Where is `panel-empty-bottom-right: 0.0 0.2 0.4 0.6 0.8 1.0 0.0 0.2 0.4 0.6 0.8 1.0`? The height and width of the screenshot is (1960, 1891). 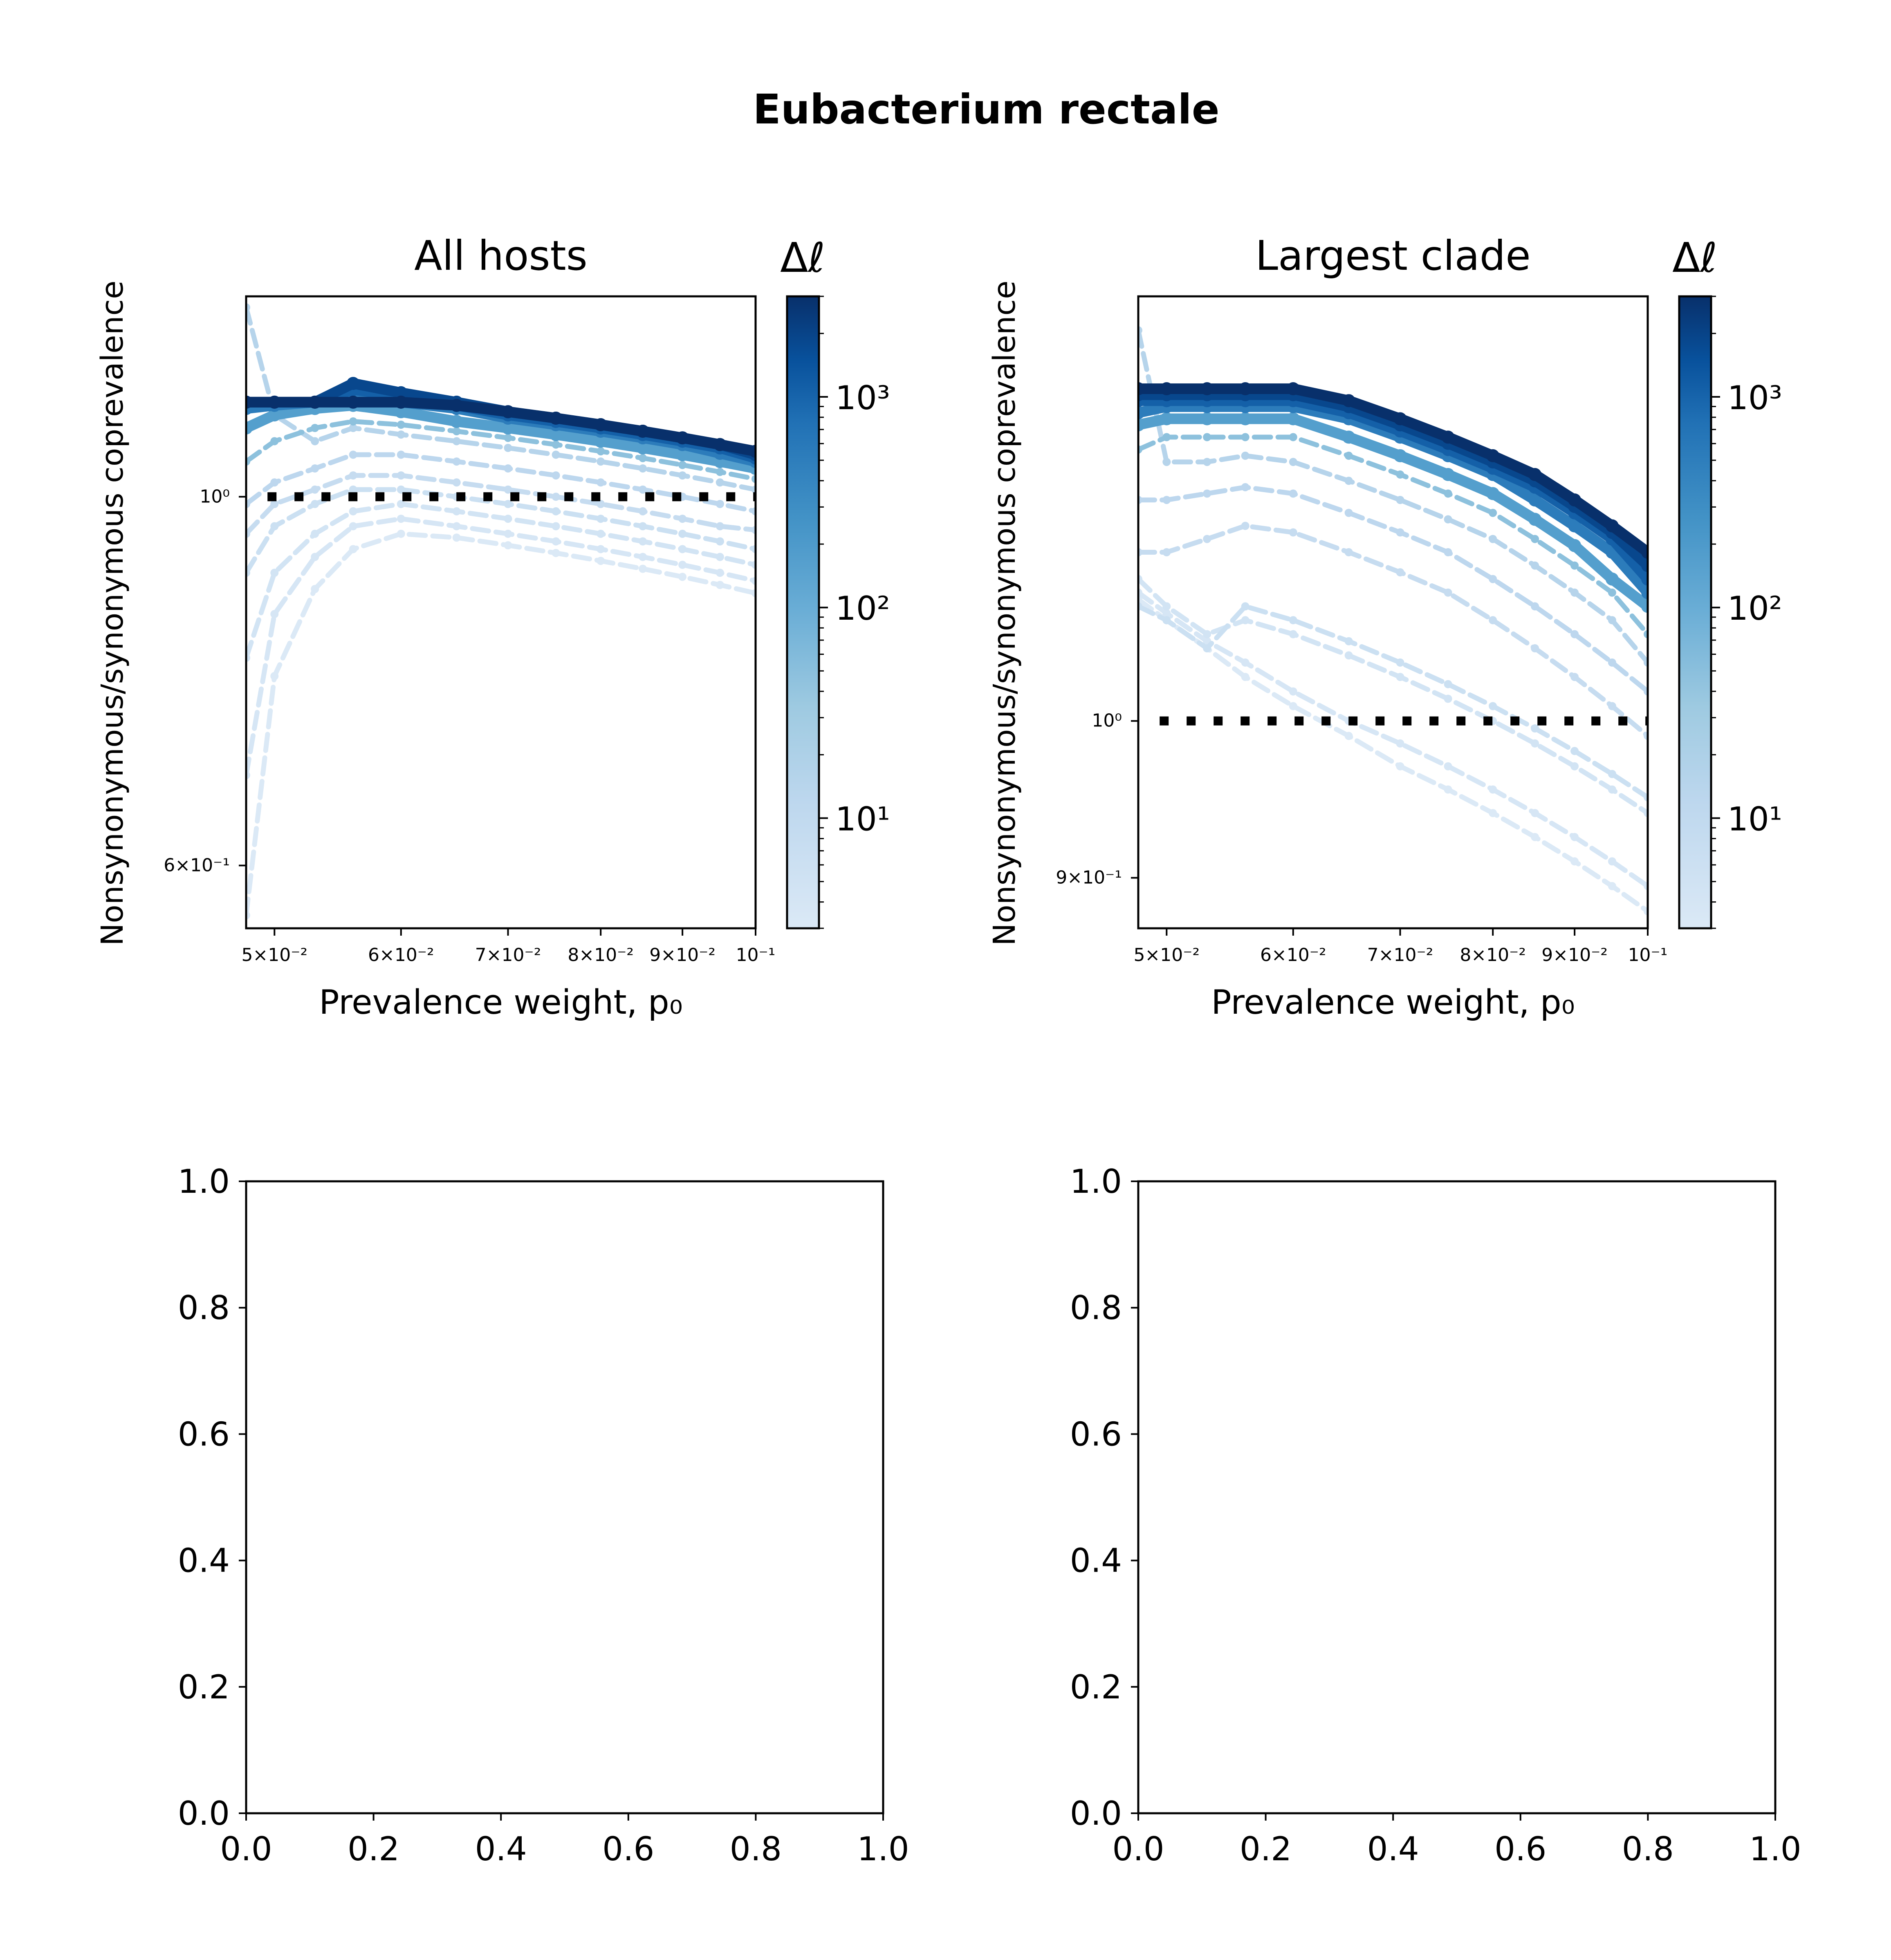
panel-empty-bottom-right: 0.0 0.2 0.4 0.6 0.8 1.0 0.0 0.2 0.4 0.6 0.8 1.0 is located at coordinates (1435, 1516).